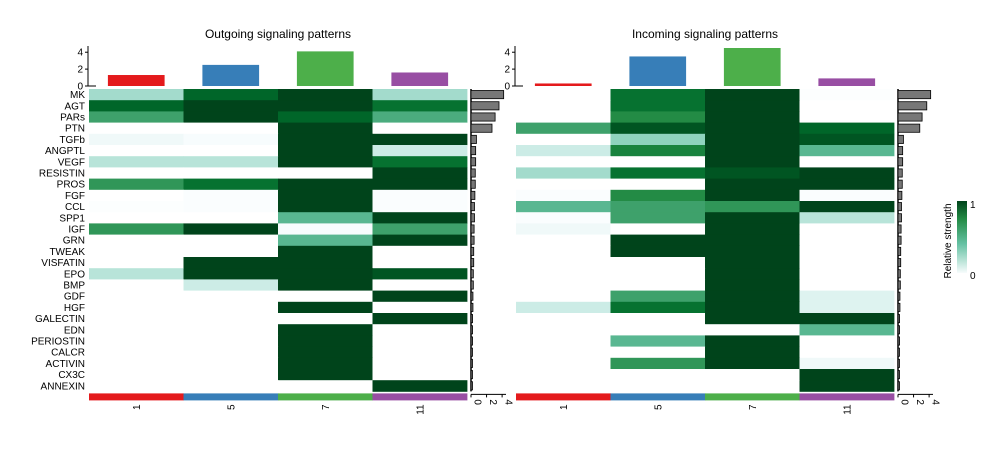 The width and height of the screenshot is (1000, 450). I want to click on row-label-bmp: BMP, so click(74, 286).